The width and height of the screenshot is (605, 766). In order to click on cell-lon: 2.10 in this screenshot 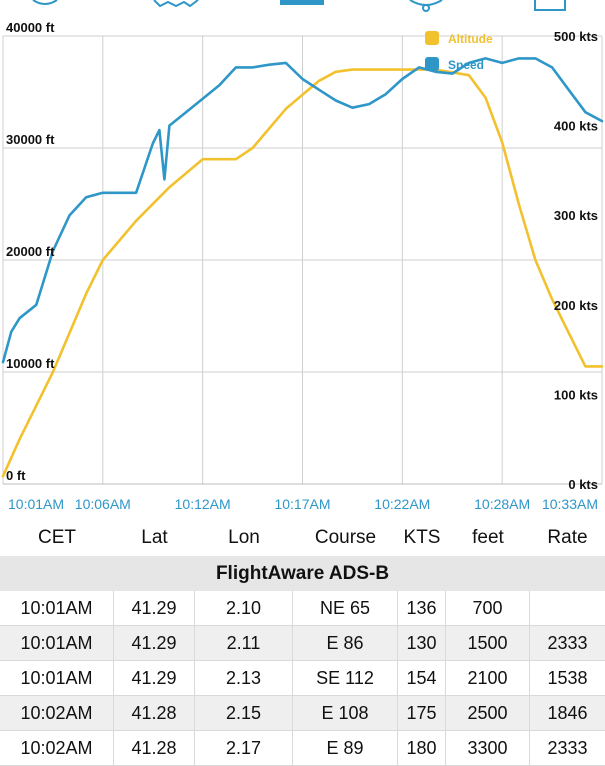, I will do `click(244, 608)`.